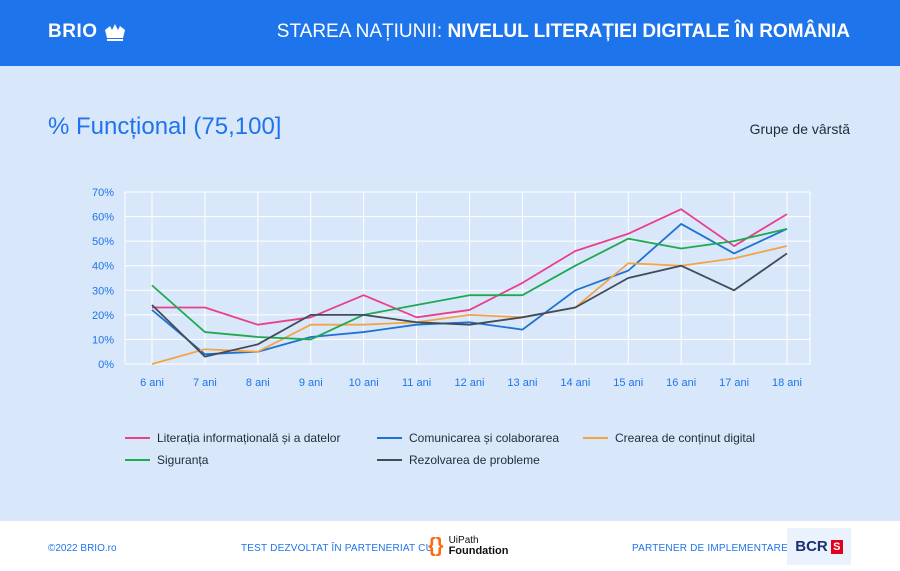 This screenshot has width=900, height=571. I want to click on bcr-s-icon: S, so click(836, 546).